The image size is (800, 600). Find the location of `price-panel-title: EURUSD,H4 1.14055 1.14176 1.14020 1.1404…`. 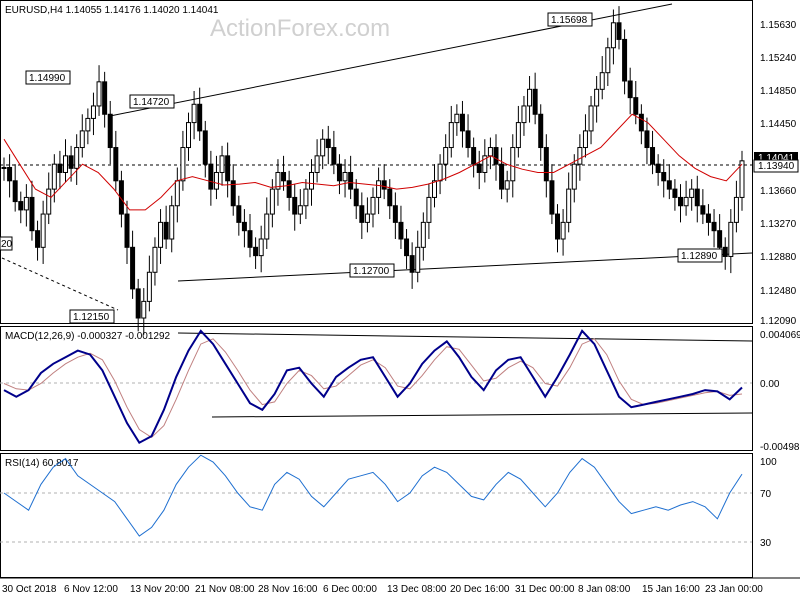

price-panel-title: EURUSD,H4 1.14055 1.14176 1.14020 1.1404… is located at coordinates (112, 10).